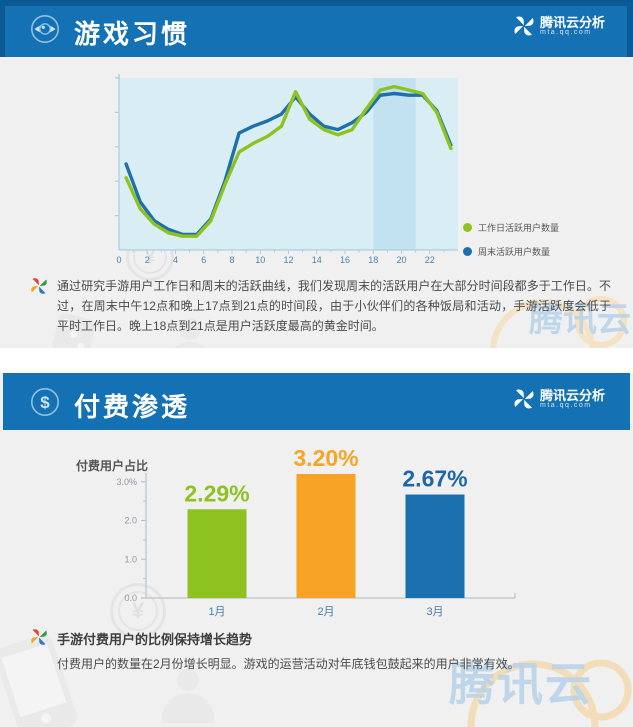 The height and width of the screenshot is (727, 633). Describe the element at coordinates (132, 407) in the screenshot. I see `section2-title: 付费渗透` at that location.